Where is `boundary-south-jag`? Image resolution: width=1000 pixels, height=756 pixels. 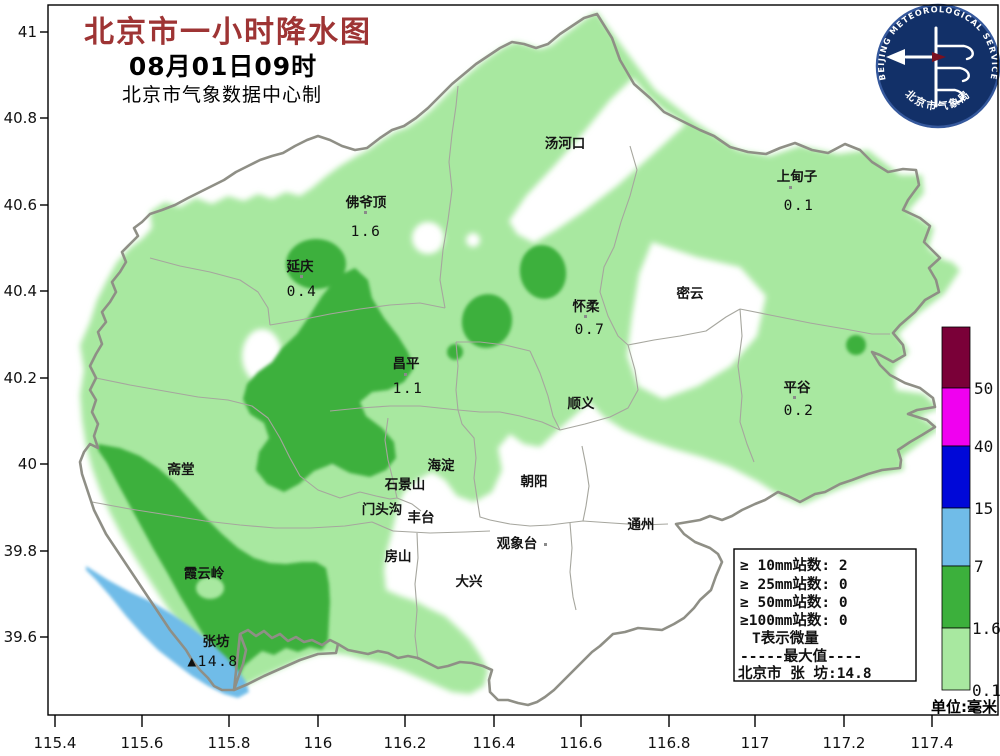 boundary-south-jag is located at coordinates (286, 662).